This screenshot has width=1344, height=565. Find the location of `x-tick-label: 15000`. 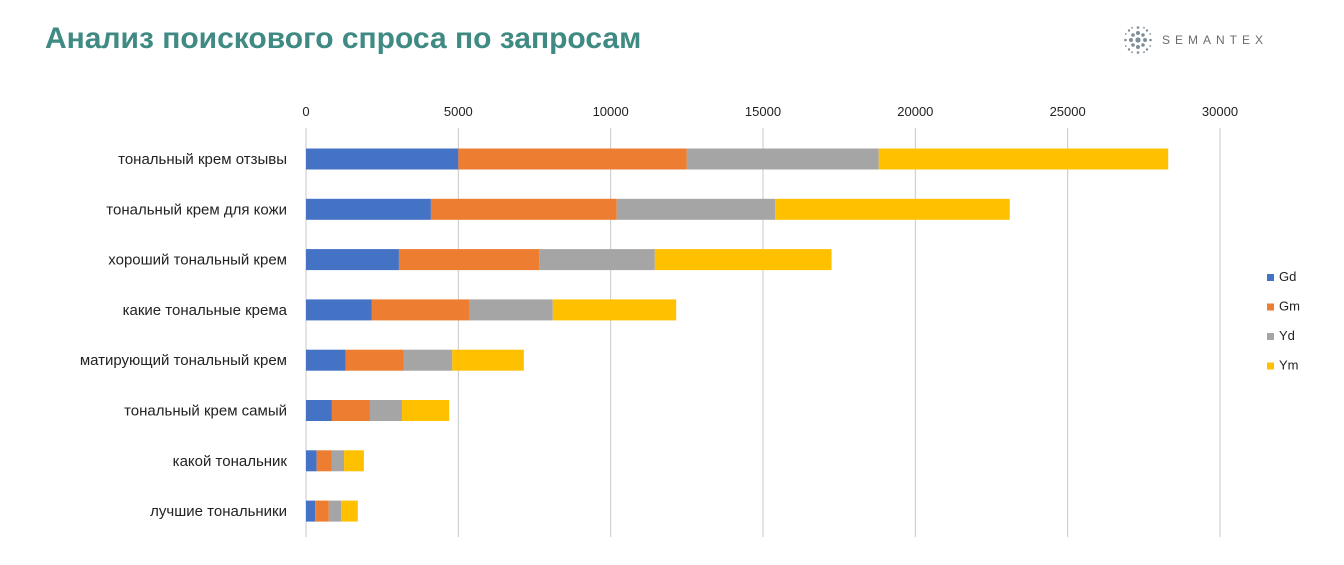

x-tick-label: 15000 is located at coordinates (763, 111).